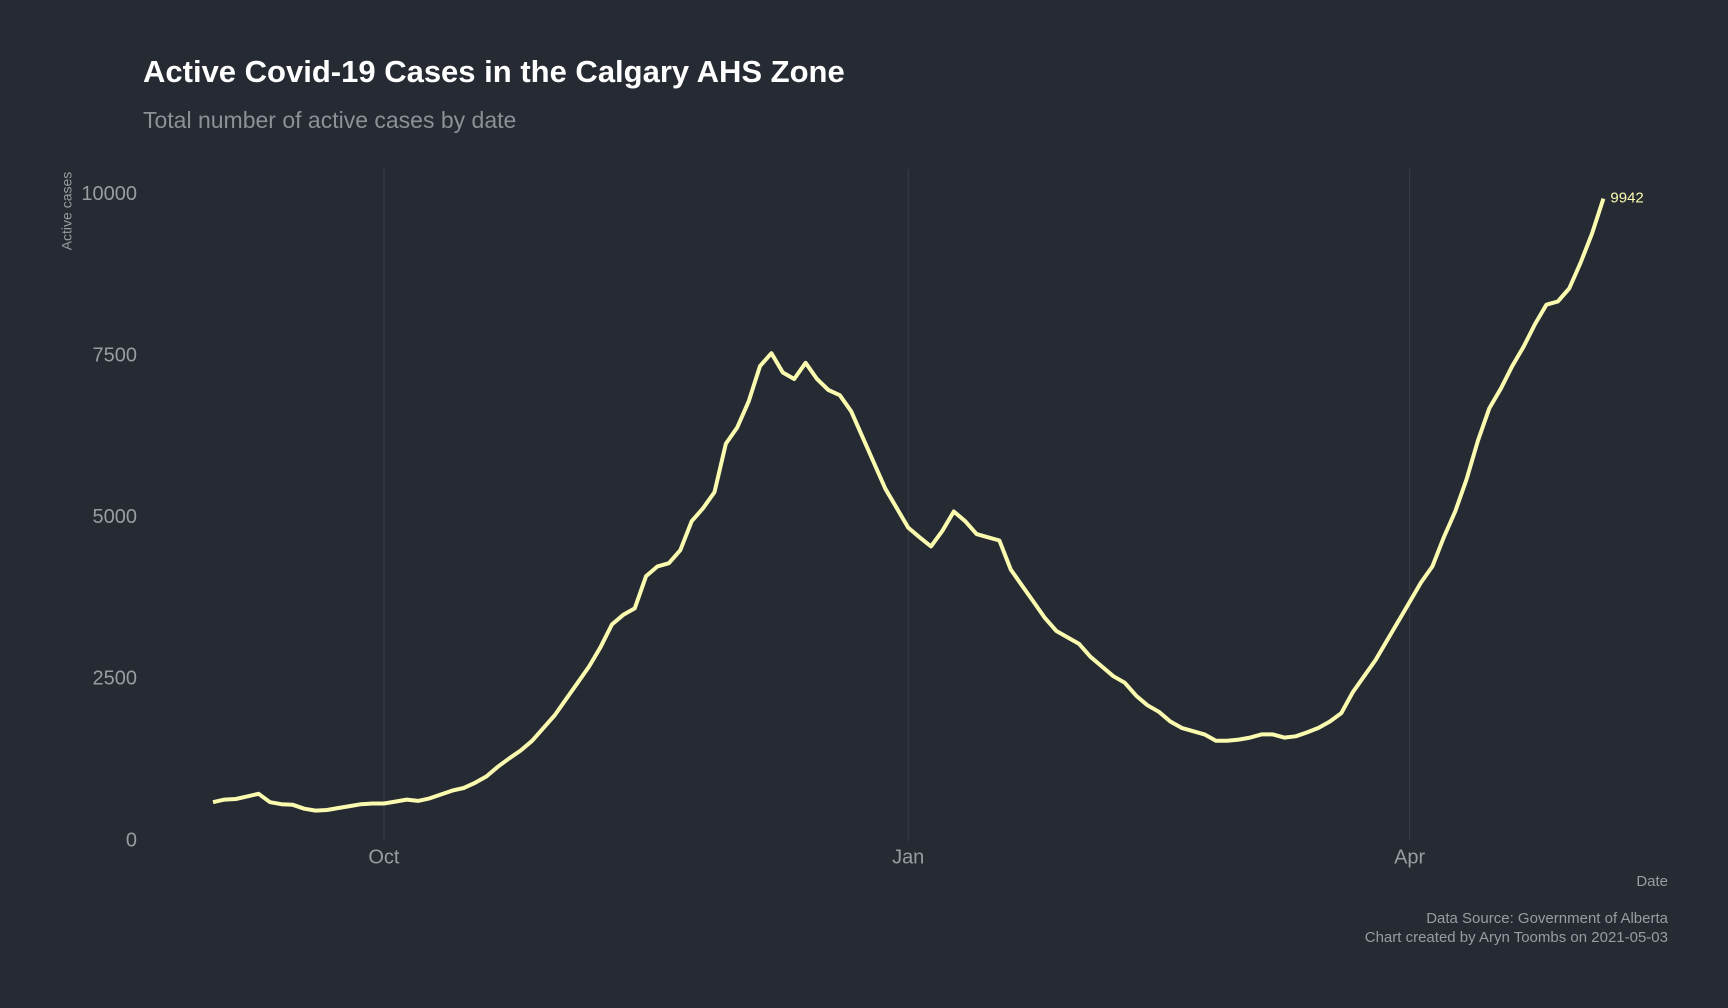 This screenshot has height=1008, width=1728. What do you see at coordinates (908, 857) in the screenshot?
I see `x-tick-label: Jan` at bounding box center [908, 857].